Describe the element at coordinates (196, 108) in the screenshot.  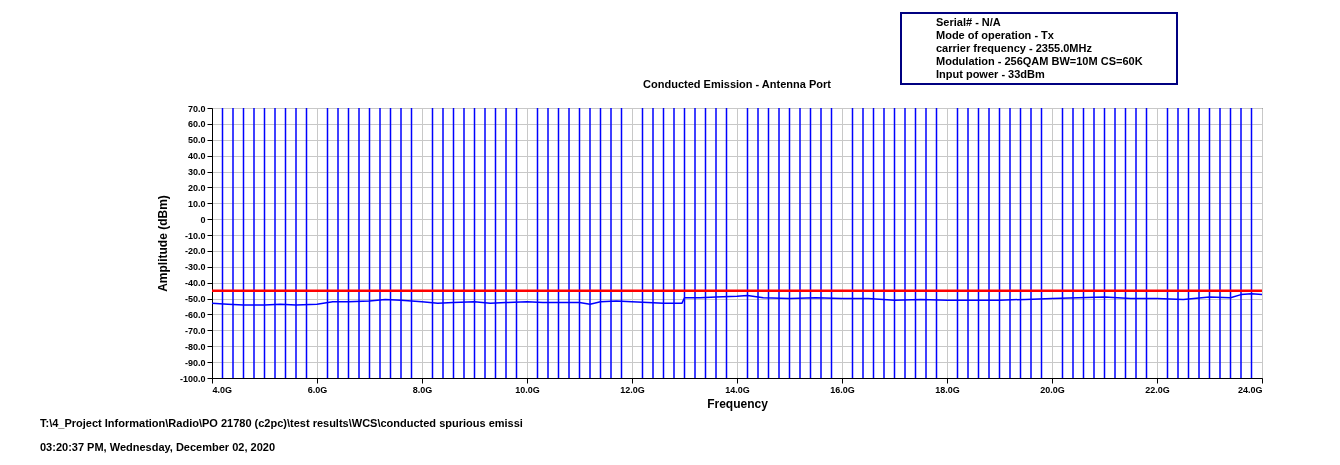
I see `y-tick-label: 70.0` at that location.